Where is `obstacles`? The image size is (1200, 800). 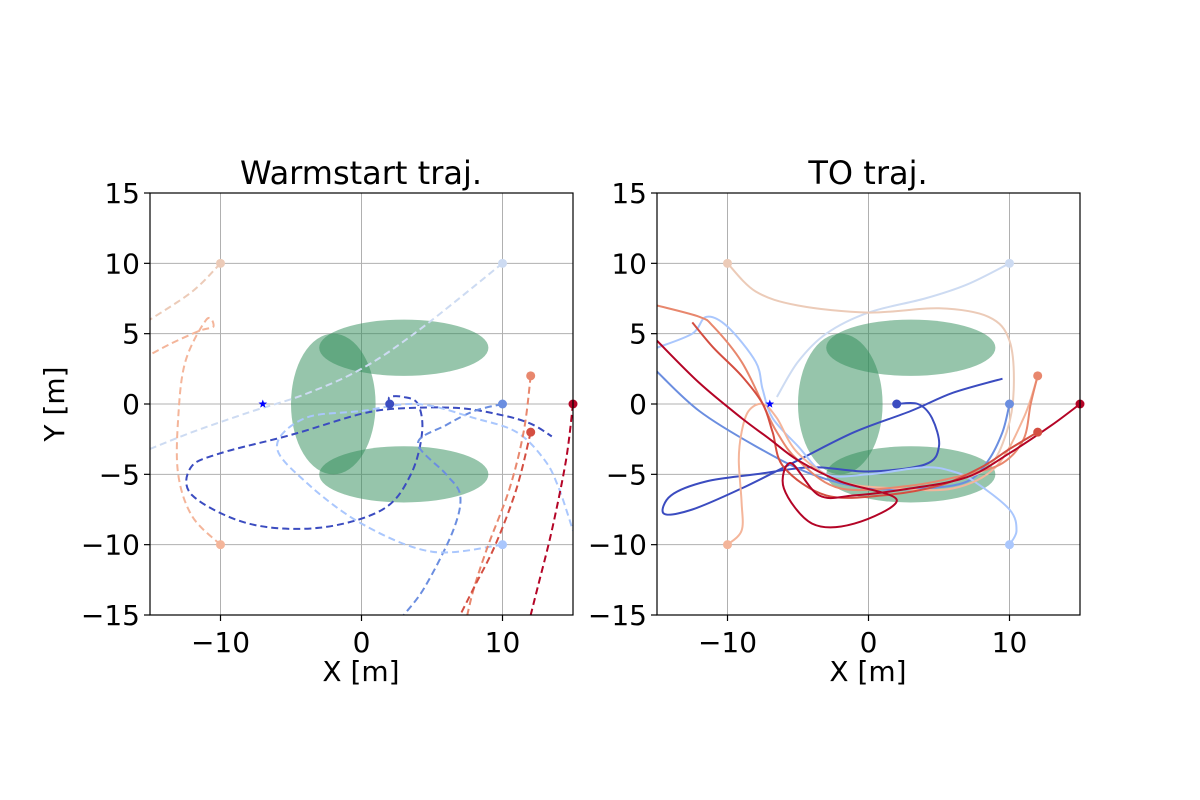
obstacles is located at coordinates (390, 411).